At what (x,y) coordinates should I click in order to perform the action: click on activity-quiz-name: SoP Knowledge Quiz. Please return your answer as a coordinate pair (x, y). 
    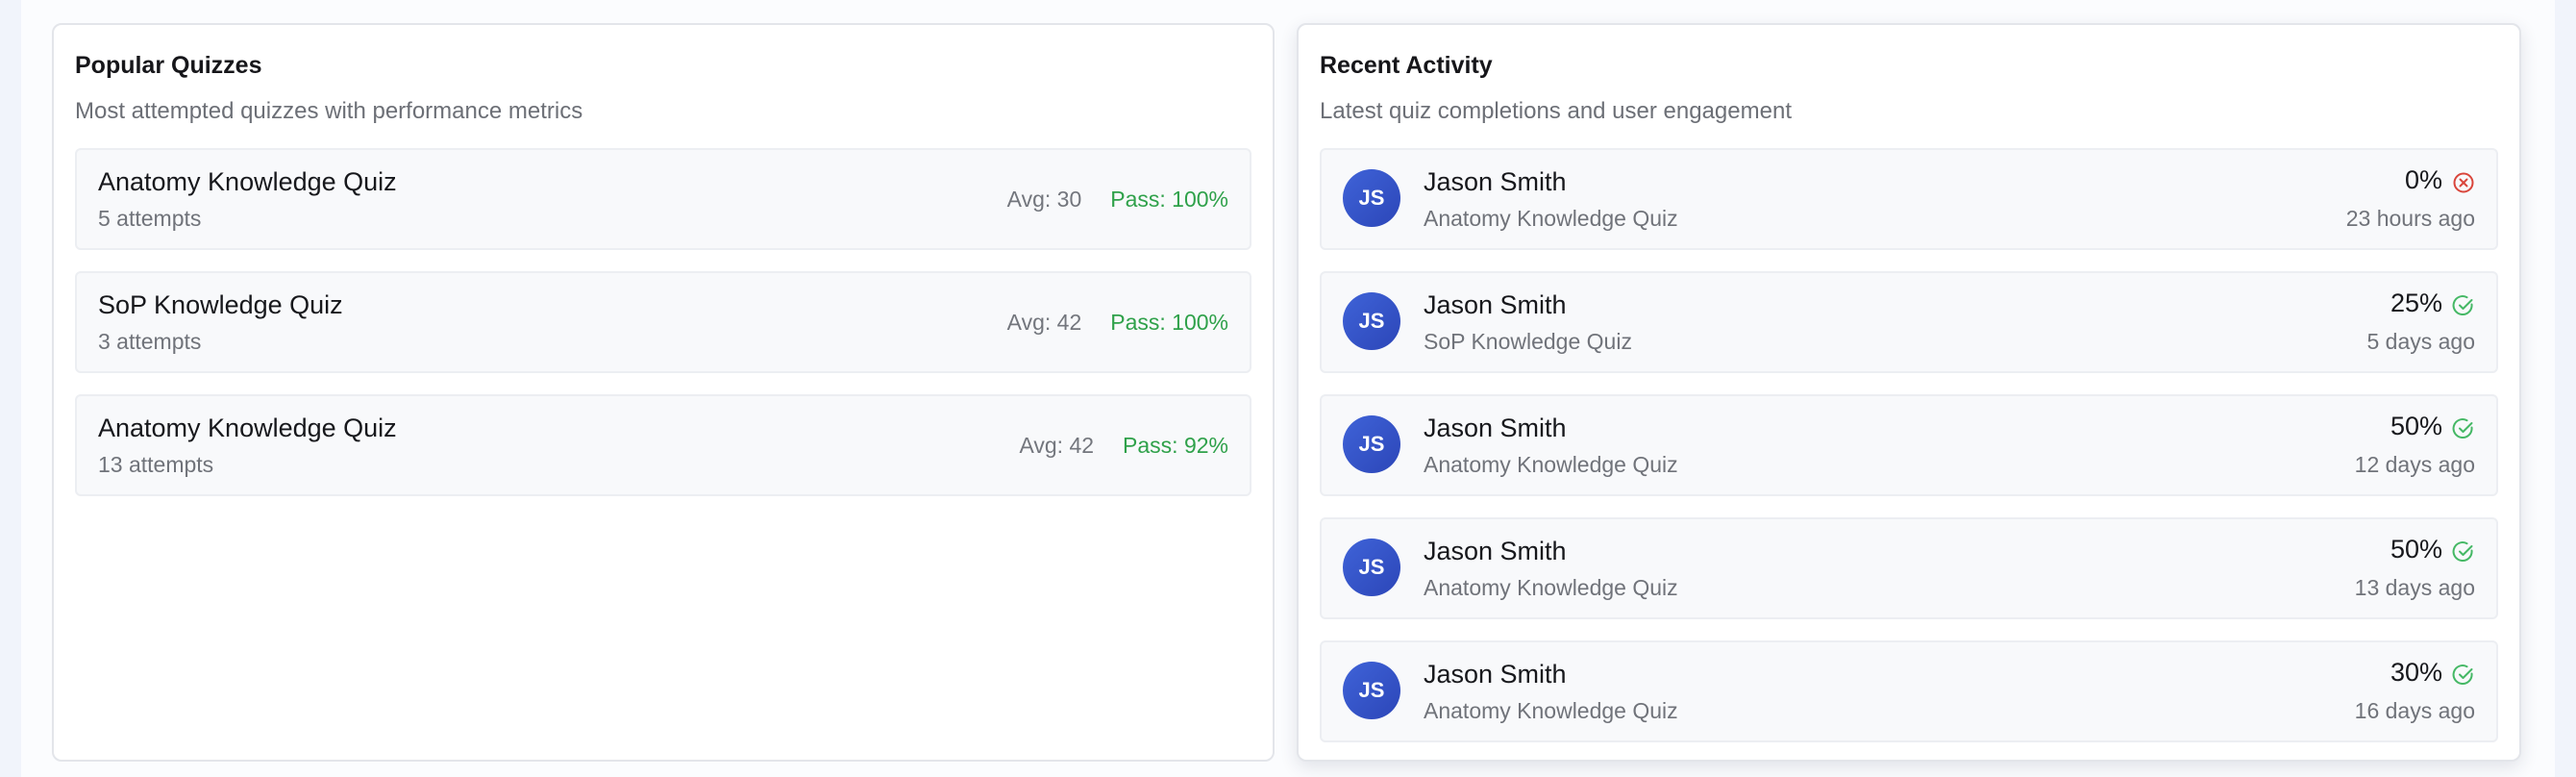
    Looking at the image, I should click on (1528, 341).